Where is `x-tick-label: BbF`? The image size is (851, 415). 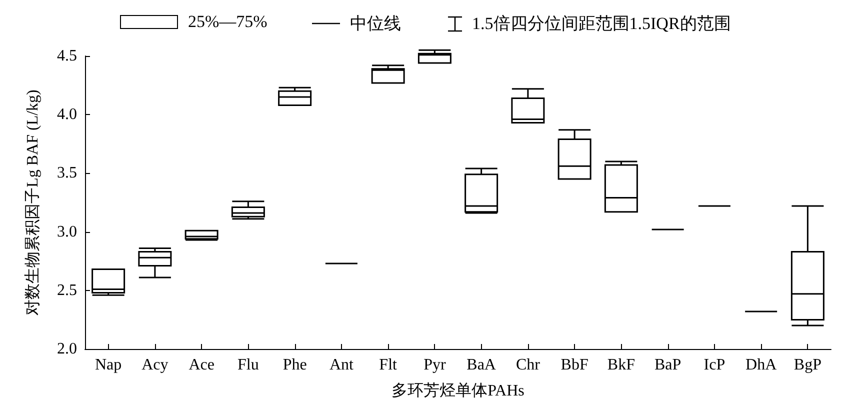 x-tick-label: BbF is located at coordinates (574, 365).